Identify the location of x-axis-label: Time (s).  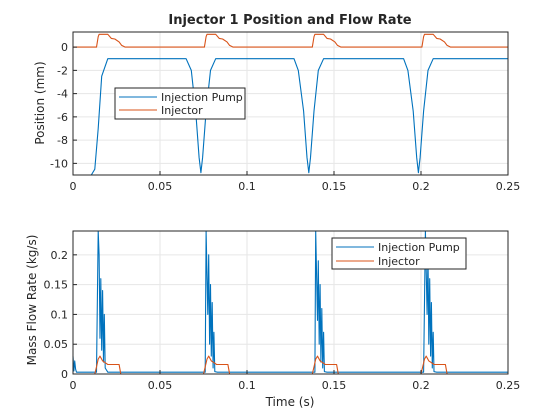
(290, 402).